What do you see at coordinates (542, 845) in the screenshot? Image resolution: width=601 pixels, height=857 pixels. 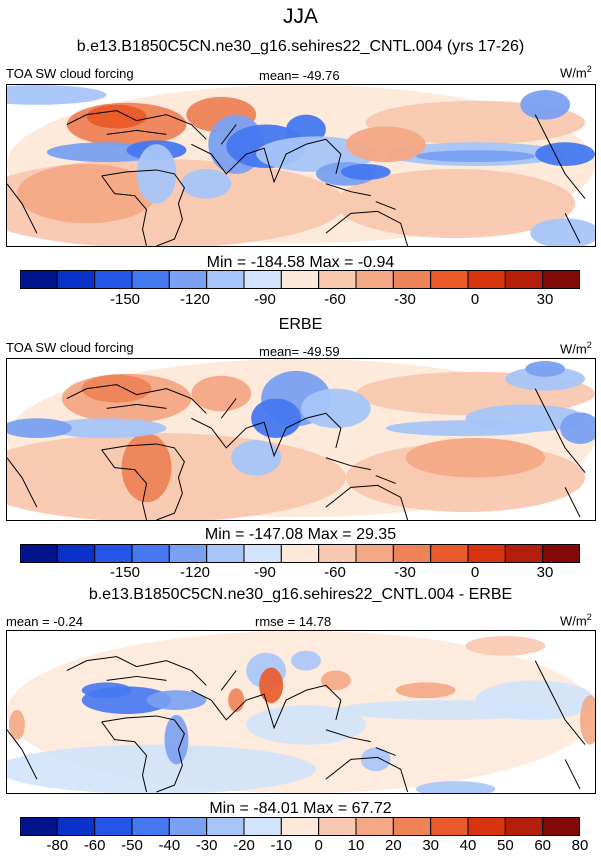 I see `colorbar-tick-label: 60` at bounding box center [542, 845].